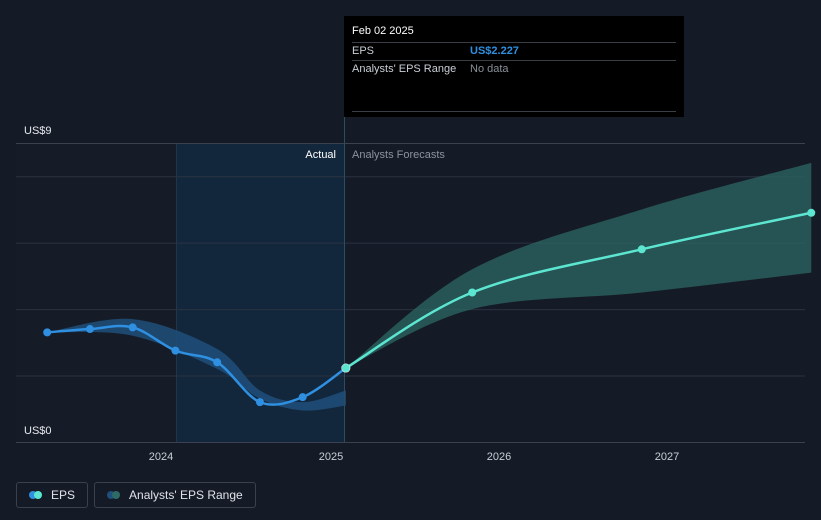  I want to click on x-tick-2026: 2026, so click(499, 457).